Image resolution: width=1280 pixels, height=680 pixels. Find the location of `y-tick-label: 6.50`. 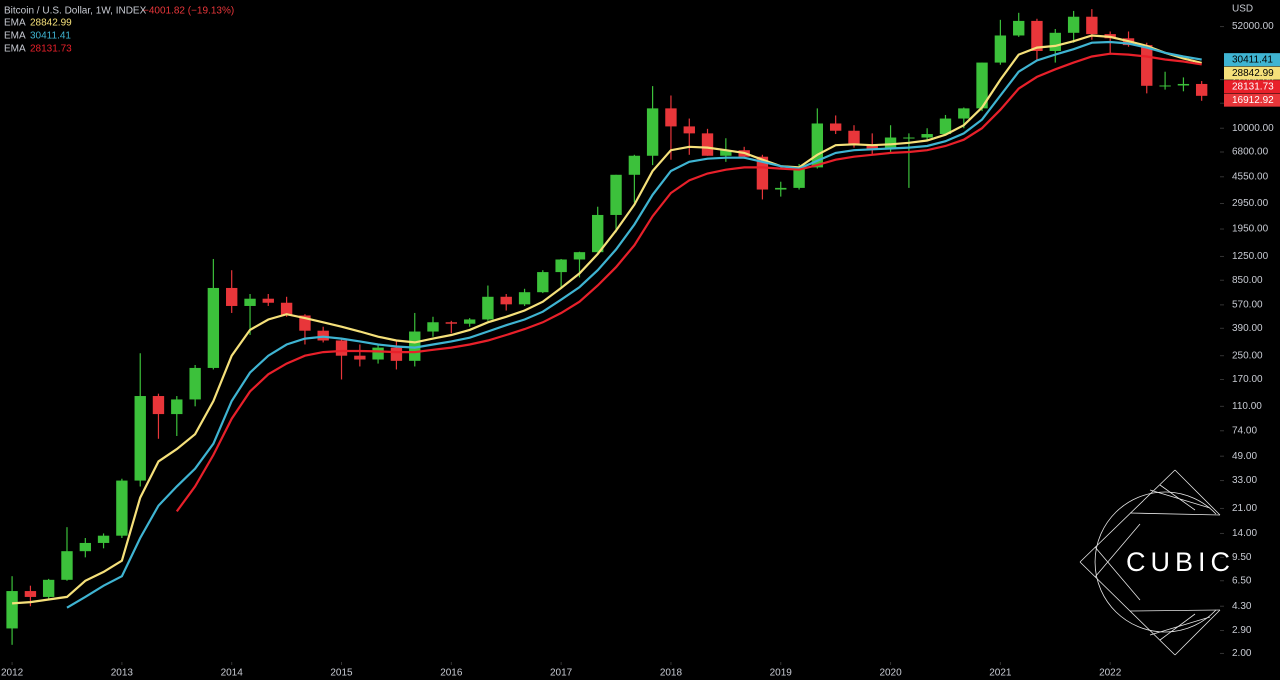

y-tick-label: 6.50 is located at coordinates (1242, 580).